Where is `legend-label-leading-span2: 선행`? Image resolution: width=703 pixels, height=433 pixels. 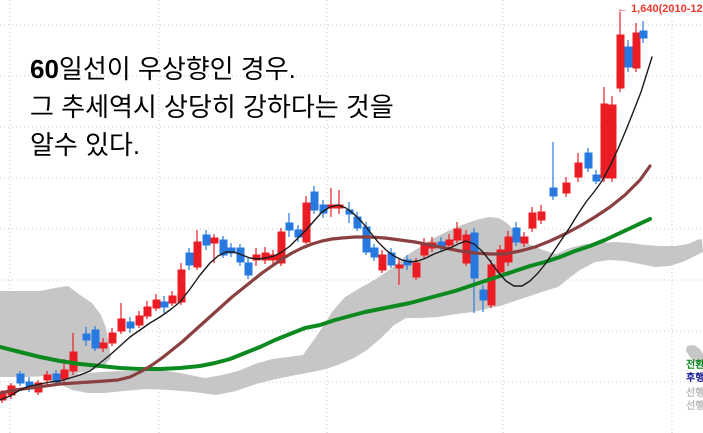
legend-label-leading-span2: 선행 is located at coordinates (694, 406).